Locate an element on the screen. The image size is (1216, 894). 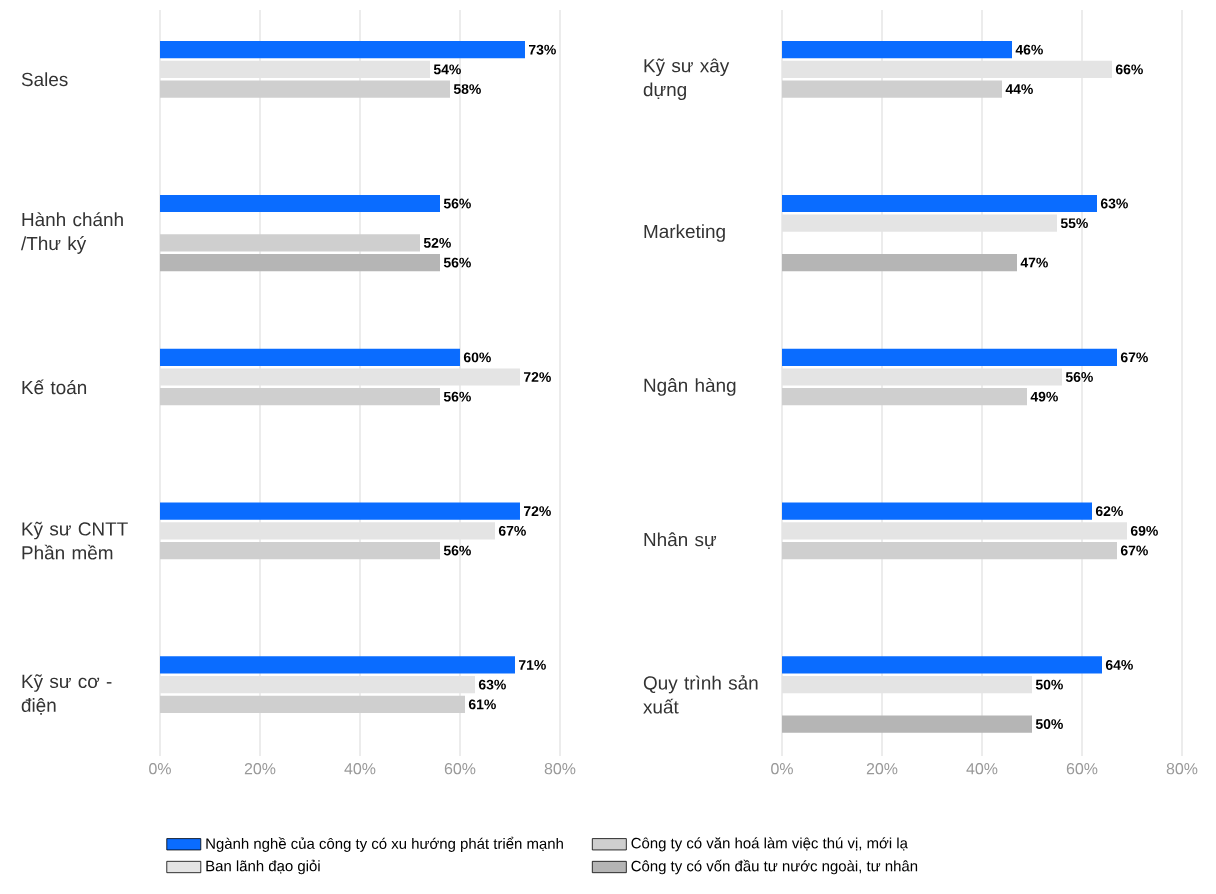
y-tick-label: Nhân sự is located at coordinates (680, 540).